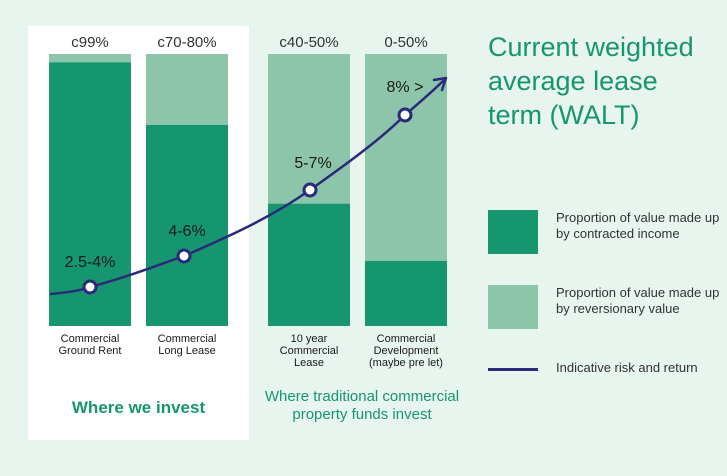  What do you see at coordinates (406, 351) in the screenshot?
I see `category-label-3-1: Development` at bounding box center [406, 351].